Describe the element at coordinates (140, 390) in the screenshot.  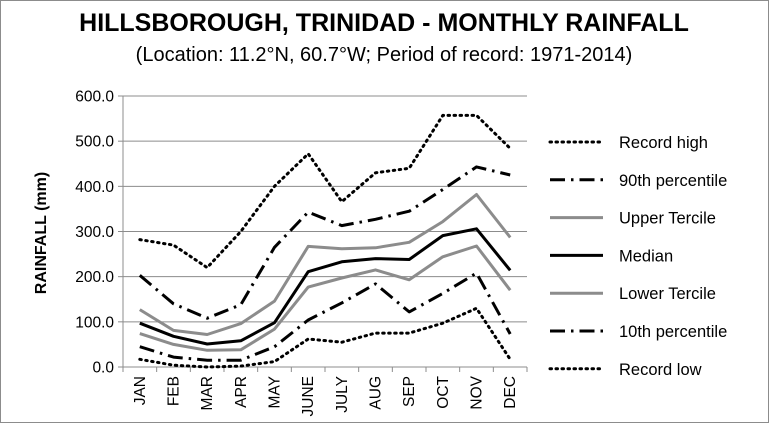
I see `x-tick-label: JAN` at that location.